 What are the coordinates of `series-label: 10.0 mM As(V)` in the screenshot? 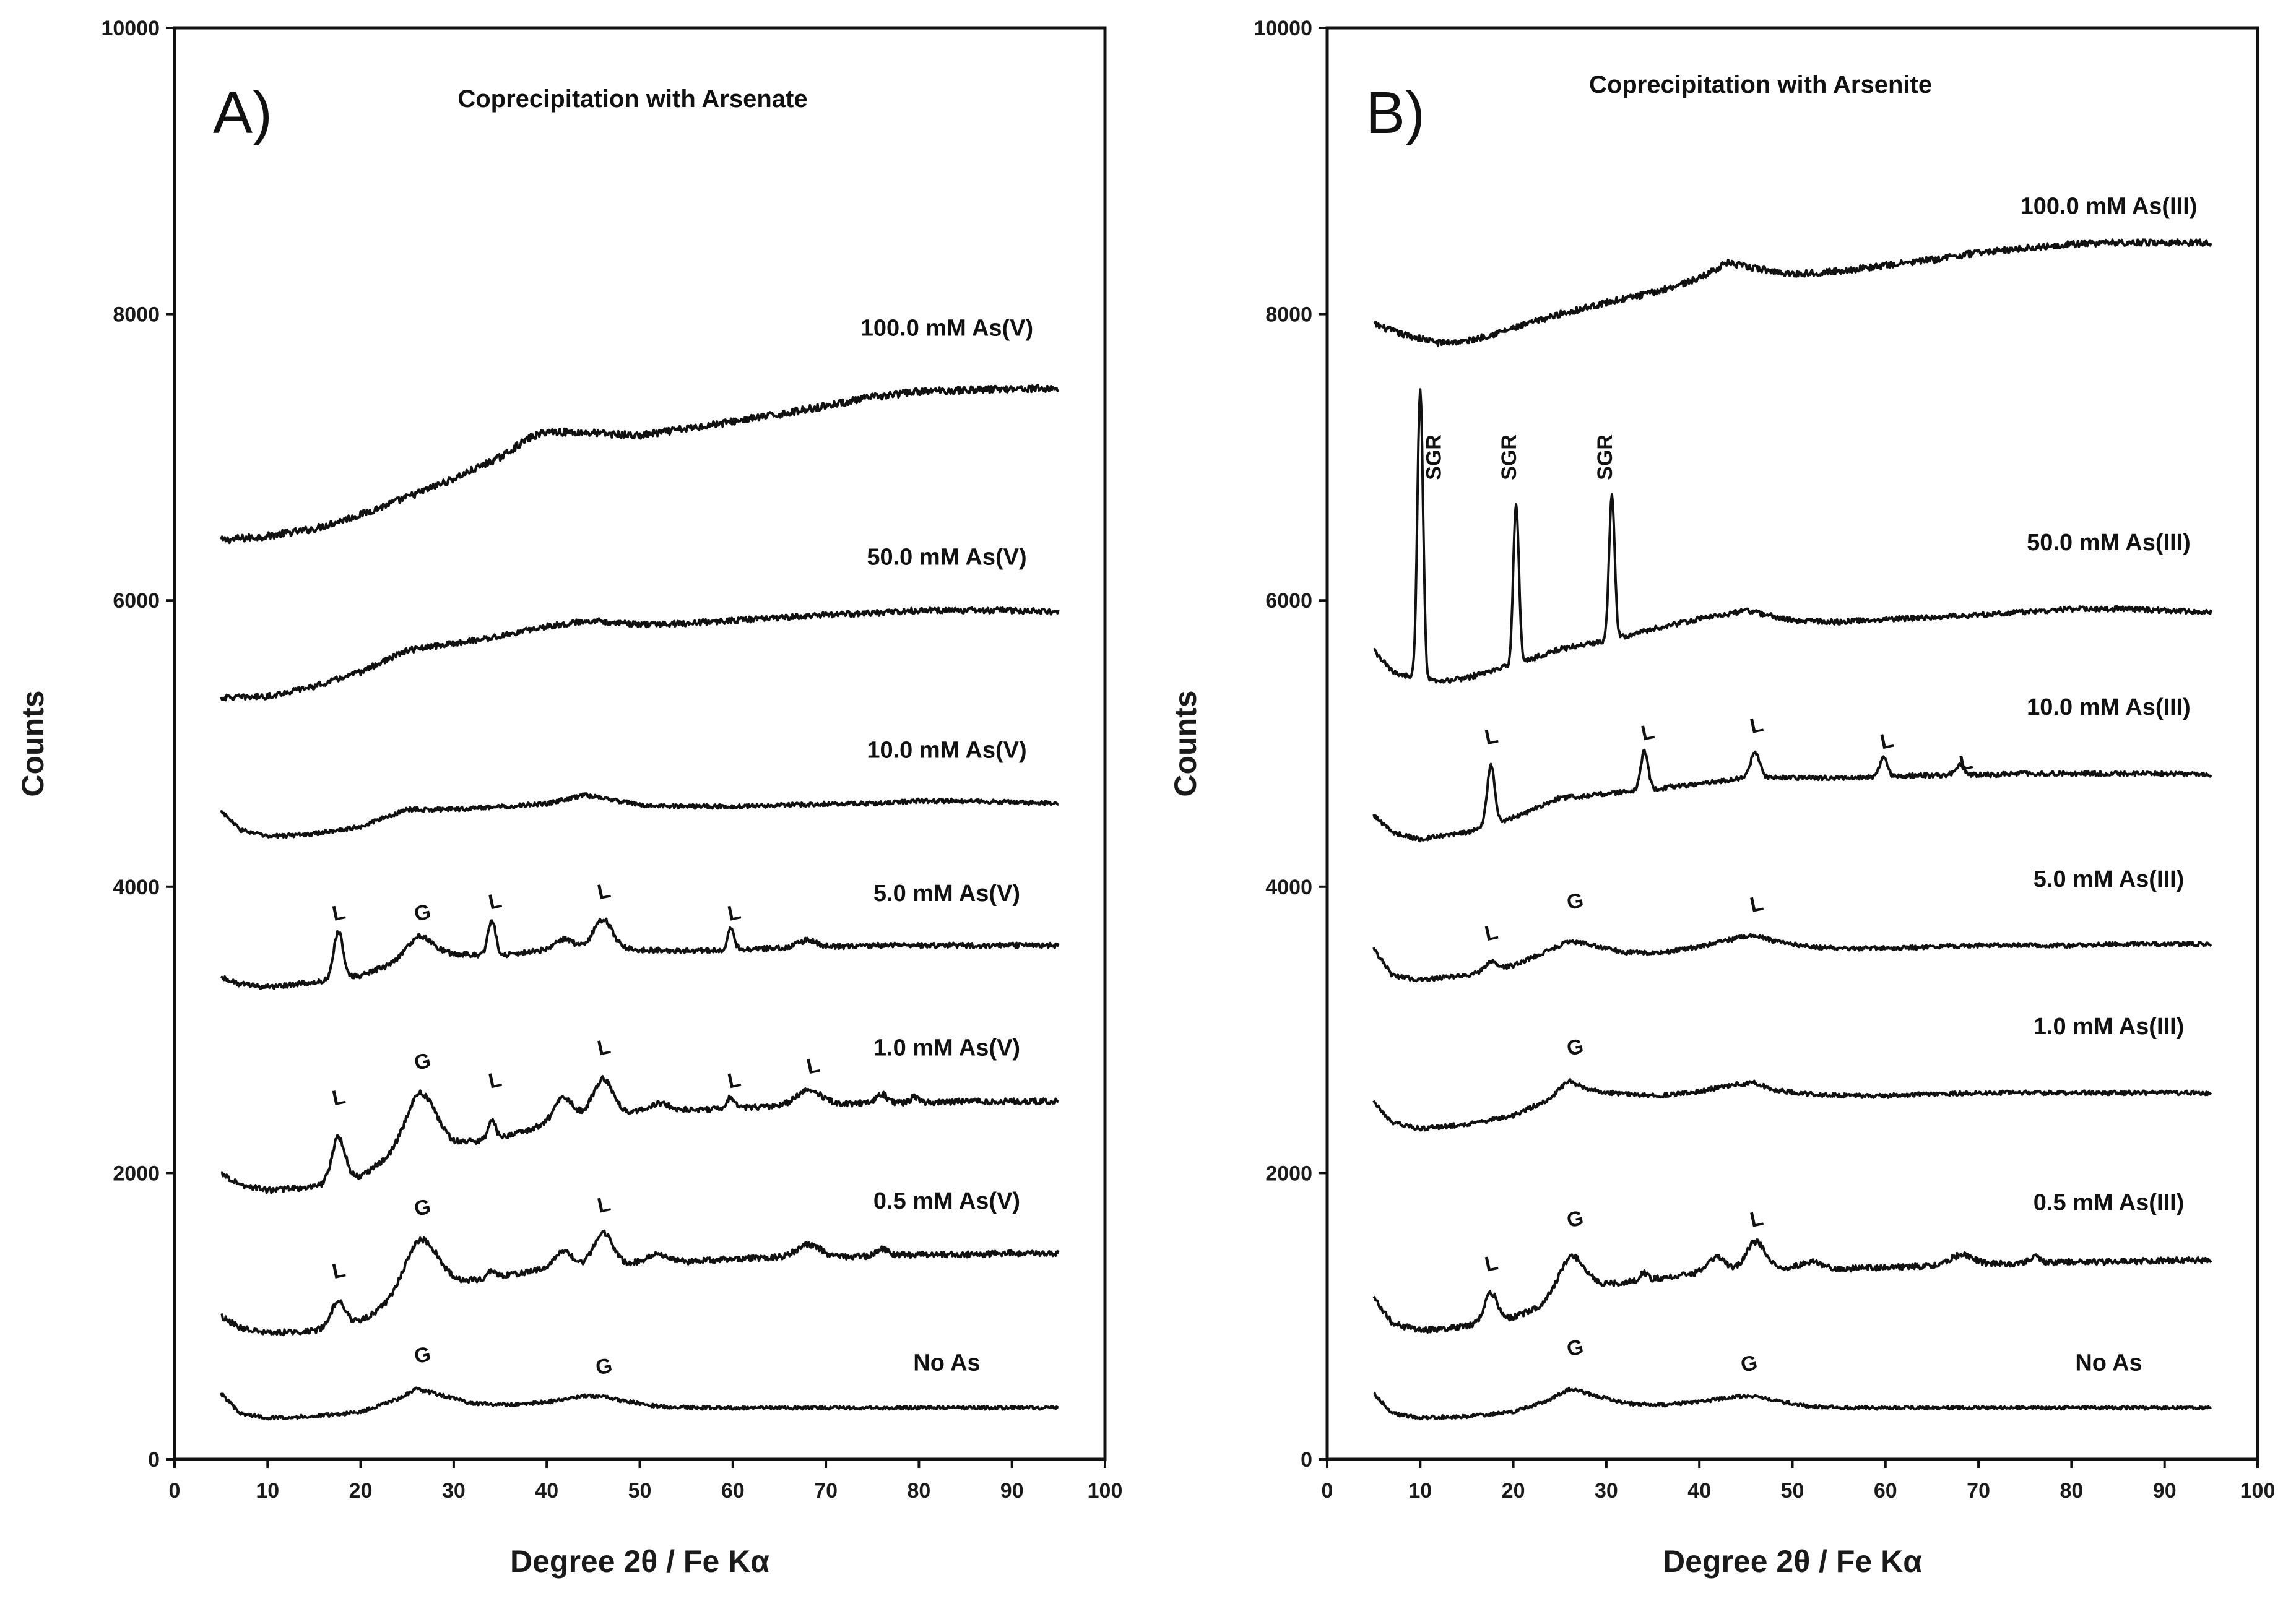 It's located at (946, 751).